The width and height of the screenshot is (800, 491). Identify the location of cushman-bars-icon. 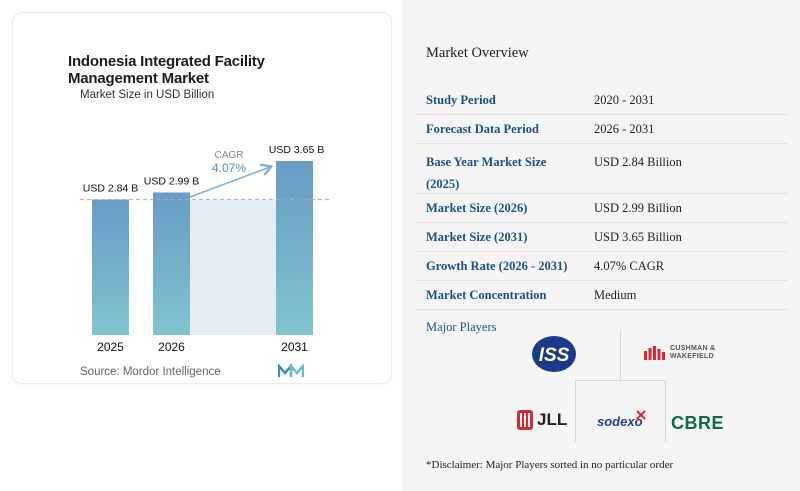
(654, 353).